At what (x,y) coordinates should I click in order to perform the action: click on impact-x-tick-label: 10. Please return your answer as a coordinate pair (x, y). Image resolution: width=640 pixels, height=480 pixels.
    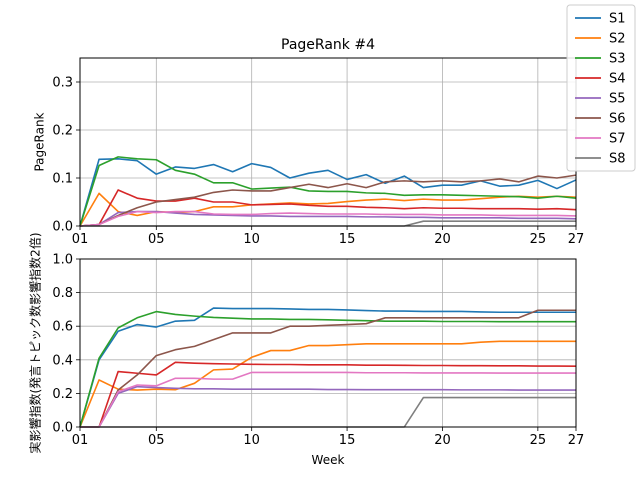
    Looking at the image, I should click on (251, 440).